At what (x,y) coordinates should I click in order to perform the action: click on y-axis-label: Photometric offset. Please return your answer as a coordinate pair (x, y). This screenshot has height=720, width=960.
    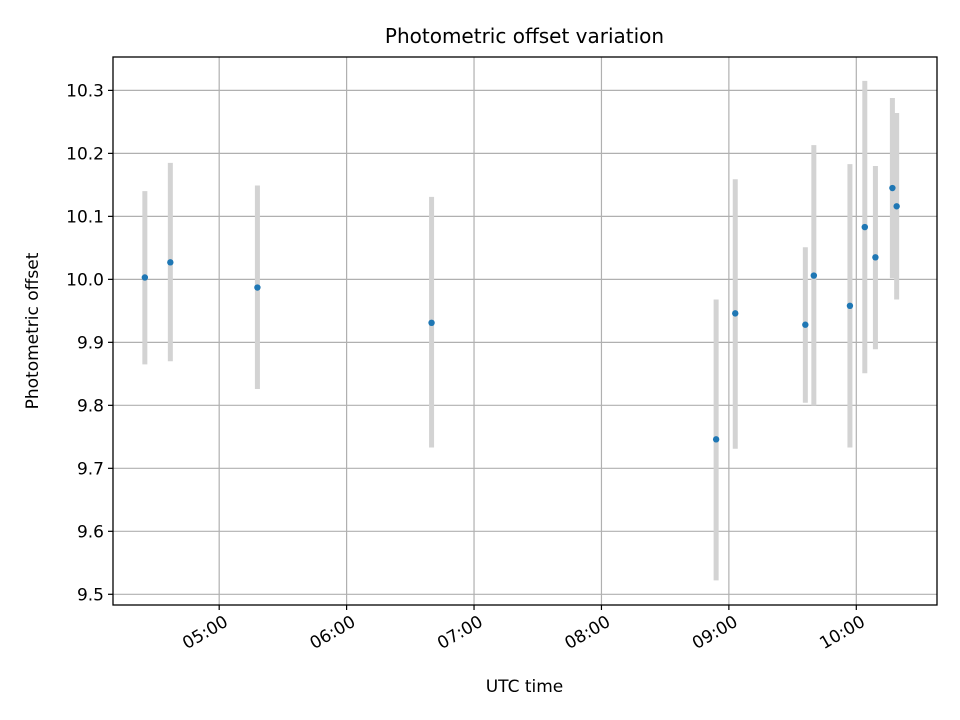
    Looking at the image, I should click on (33, 330).